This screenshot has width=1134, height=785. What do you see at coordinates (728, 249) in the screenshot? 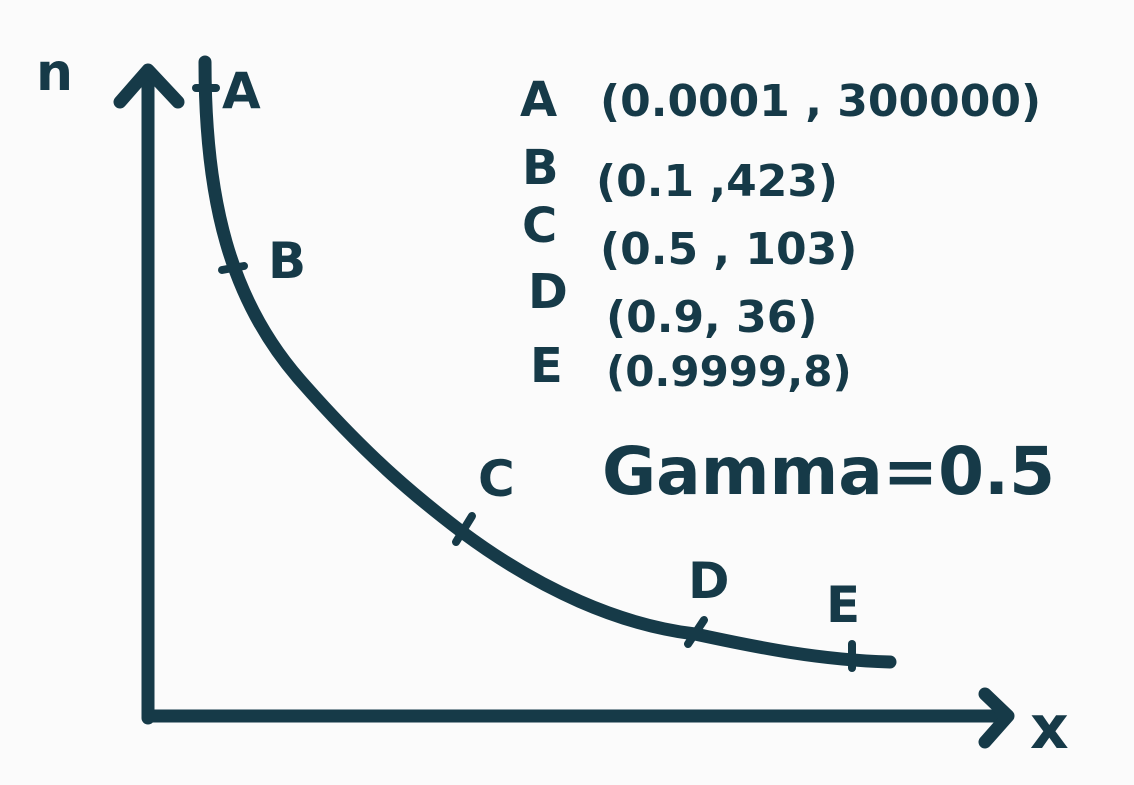
I see `coord-value-c: (0.5 , 103)` at bounding box center [728, 249].